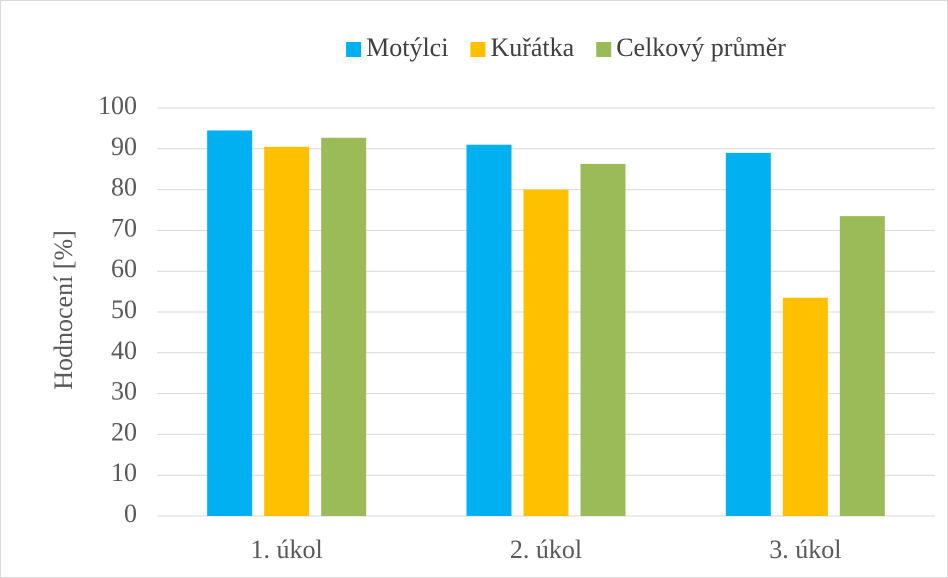 Image resolution: width=948 pixels, height=578 pixels. What do you see at coordinates (124, 431) in the screenshot?
I see `y-tick-label: 20` at bounding box center [124, 431].